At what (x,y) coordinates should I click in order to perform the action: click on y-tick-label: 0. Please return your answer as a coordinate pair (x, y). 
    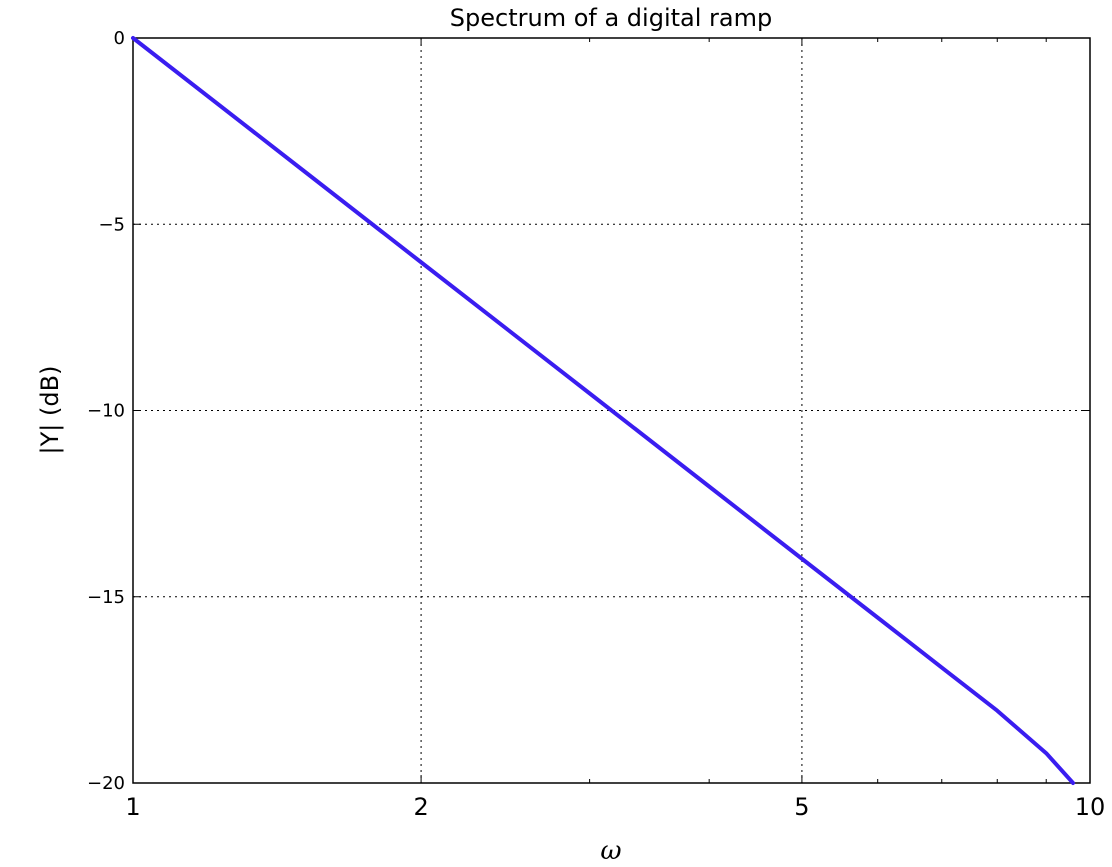
    Looking at the image, I should click on (119, 38).